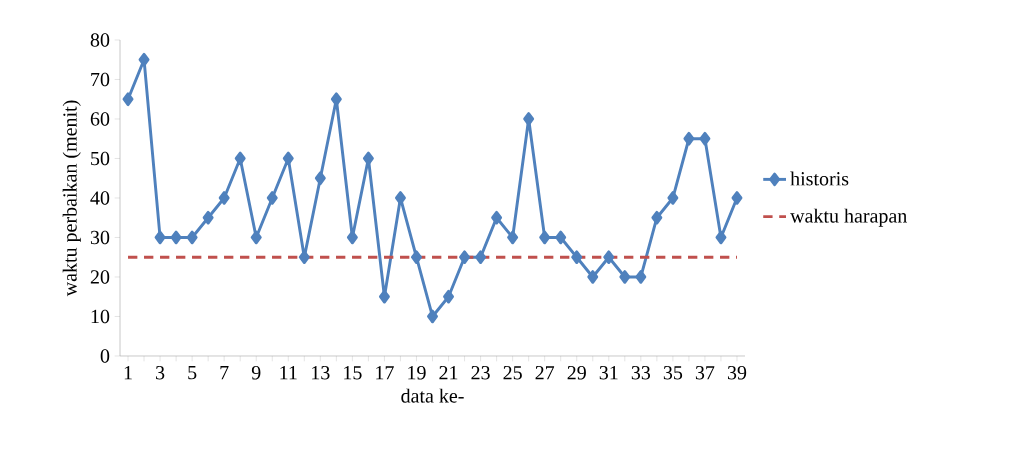 The image size is (1033, 467). What do you see at coordinates (849, 217) in the screenshot?
I see `legend-label: waktu harapan` at bounding box center [849, 217].